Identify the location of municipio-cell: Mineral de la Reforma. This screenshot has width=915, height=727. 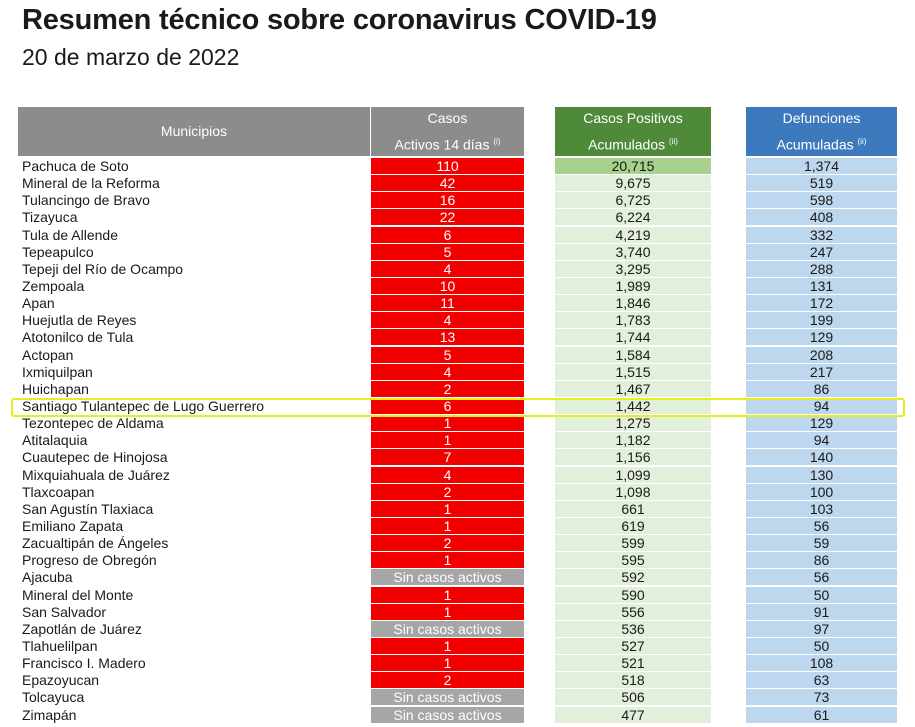
(91, 183).